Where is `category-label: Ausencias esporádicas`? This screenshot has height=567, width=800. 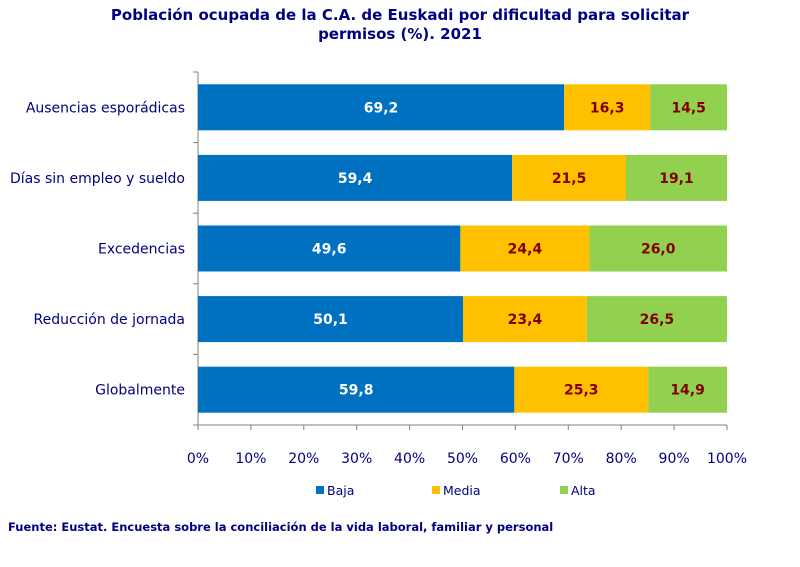
category-label: Ausencias esporádicas is located at coordinates (105, 108).